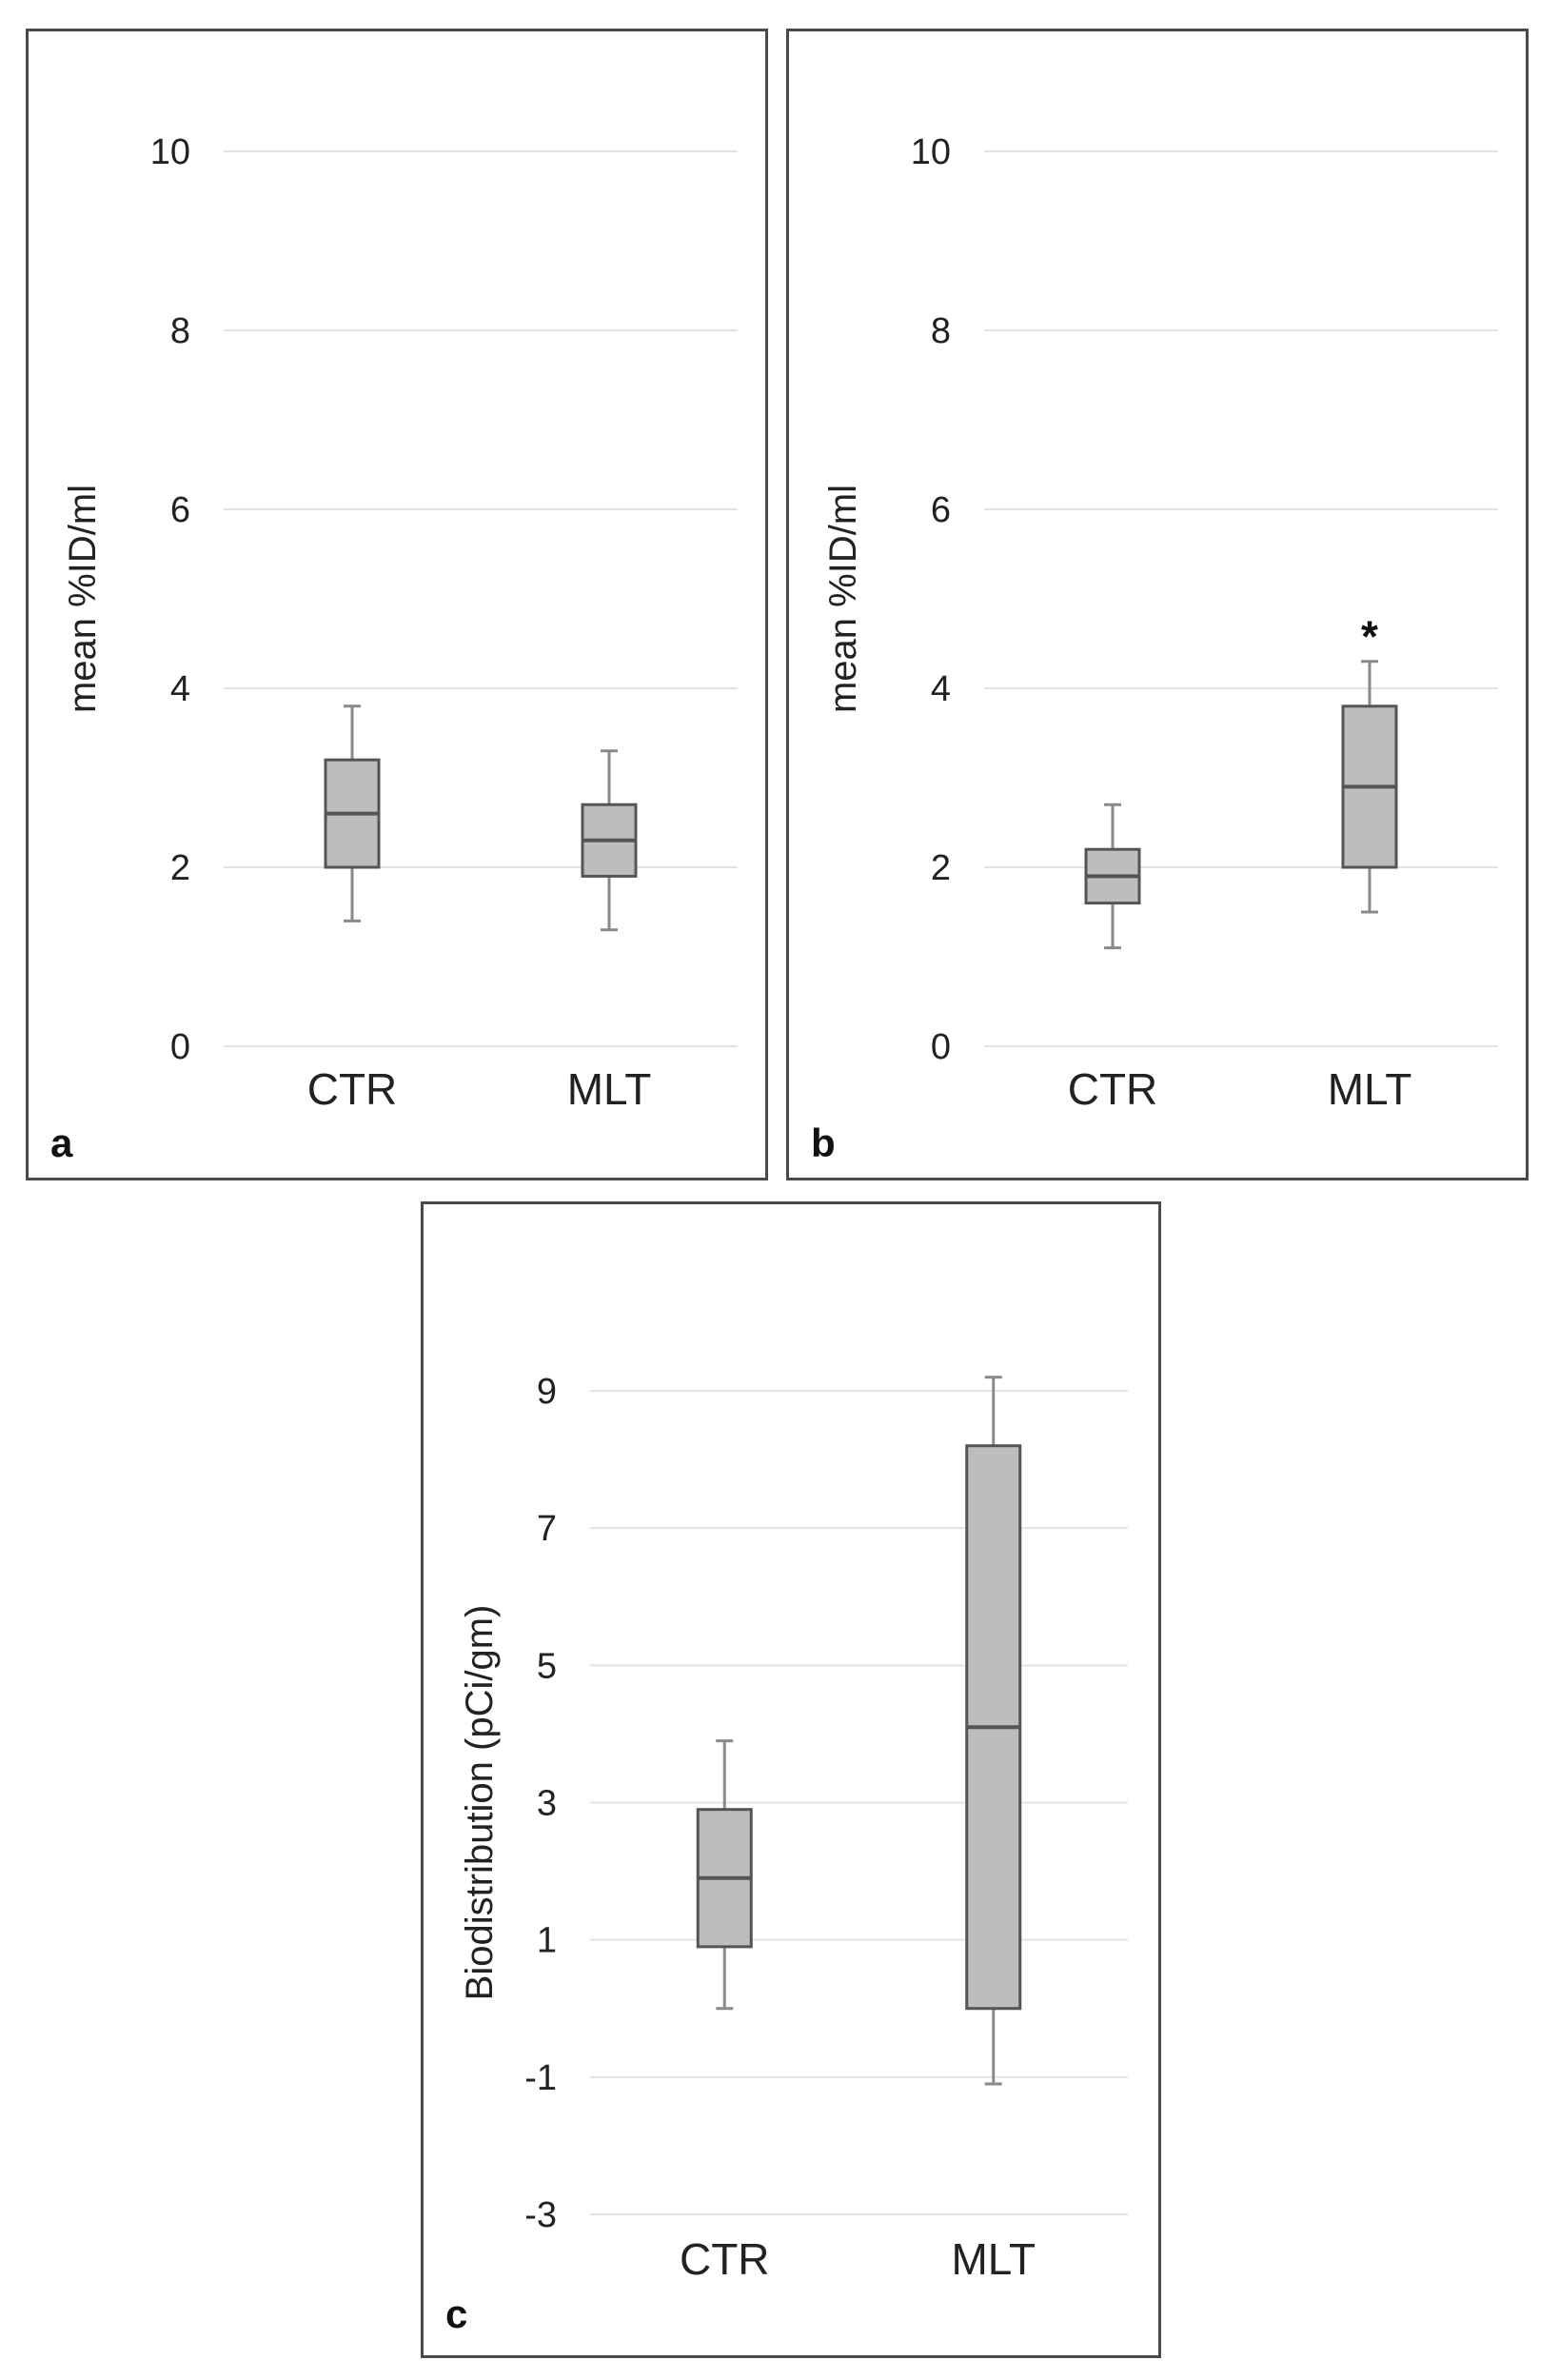 The width and height of the screenshot is (1559, 2380). Describe the element at coordinates (547, 1941) in the screenshot. I see `y-tick-label: 1` at that location.